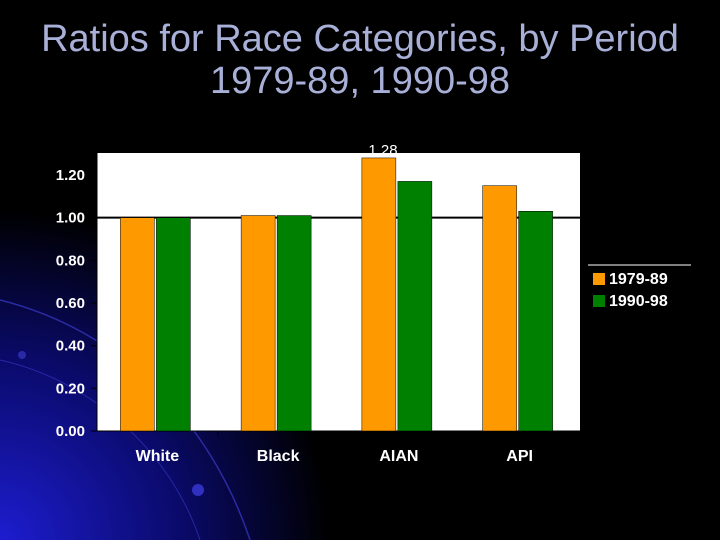 The image size is (720, 540). What do you see at coordinates (70, 175) in the screenshot?
I see `y-tick-label: 1.20` at bounding box center [70, 175].